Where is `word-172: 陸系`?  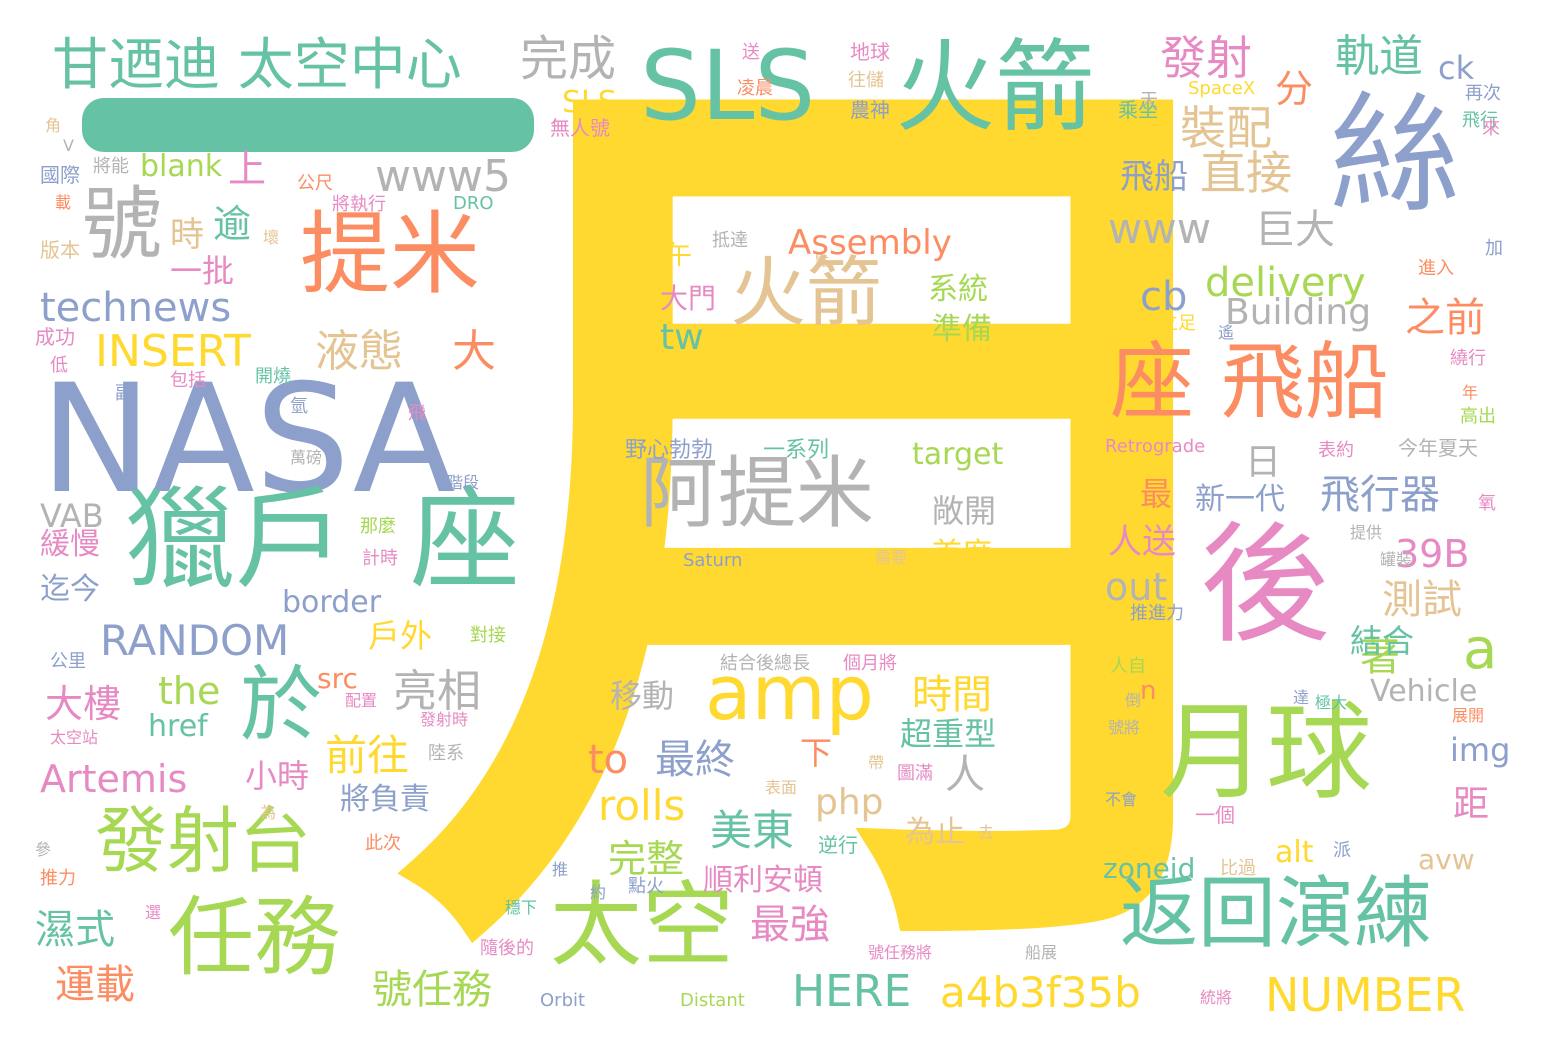
word-172: 陸系 is located at coordinates (446, 753).